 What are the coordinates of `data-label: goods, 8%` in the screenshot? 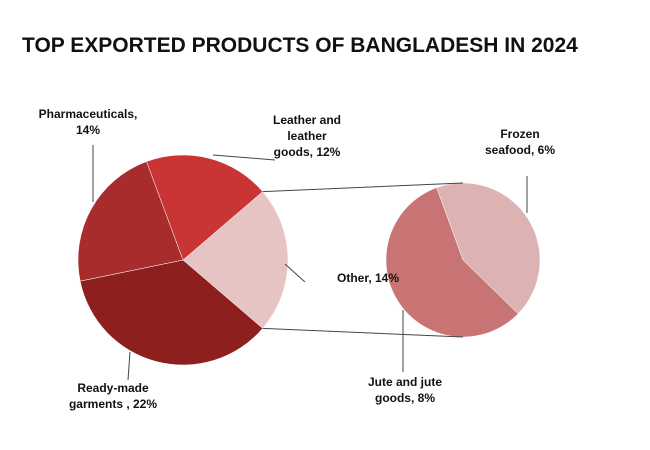 It's located at (405, 398).